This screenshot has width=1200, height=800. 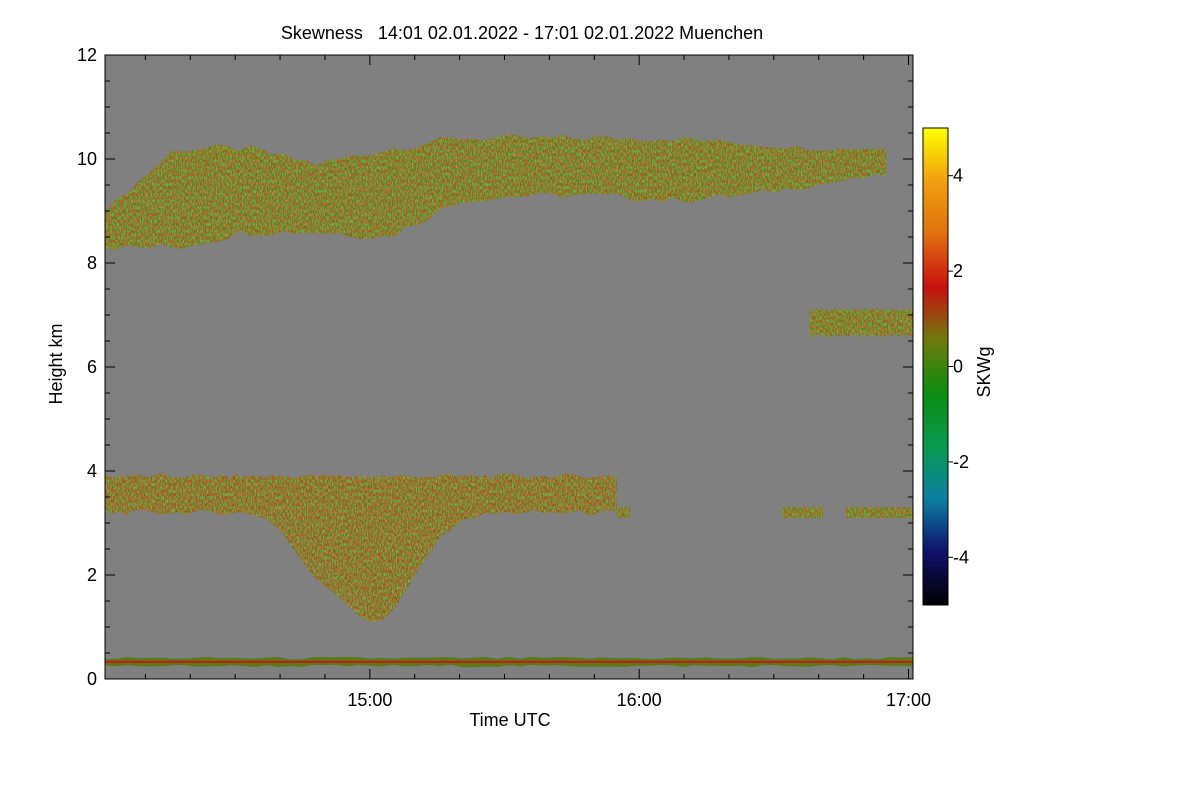 I want to click on x-tick-label: 15:00, so click(x=369, y=700).